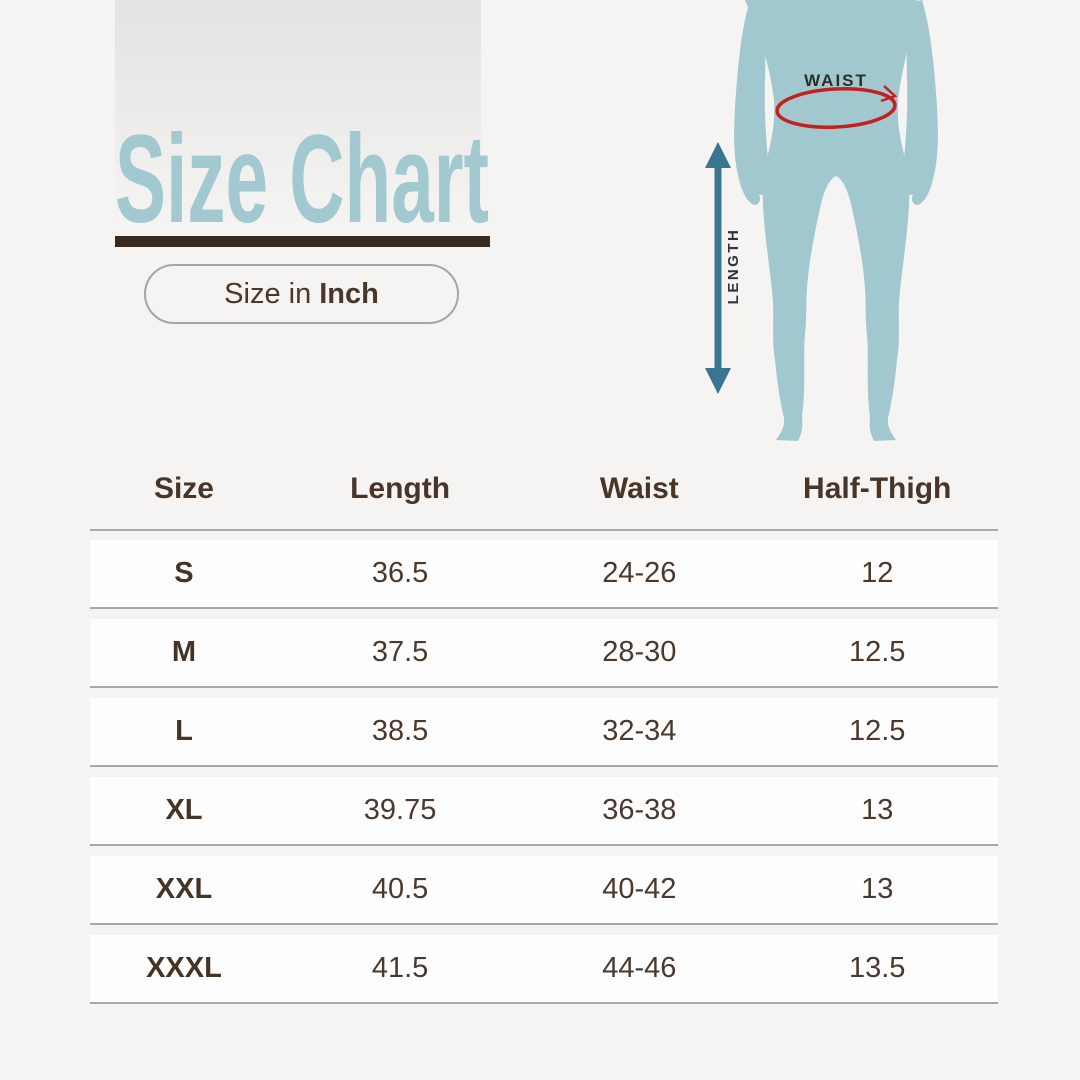  Describe the element at coordinates (836, 80) in the screenshot. I see `waist-label: WAIST` at that location.